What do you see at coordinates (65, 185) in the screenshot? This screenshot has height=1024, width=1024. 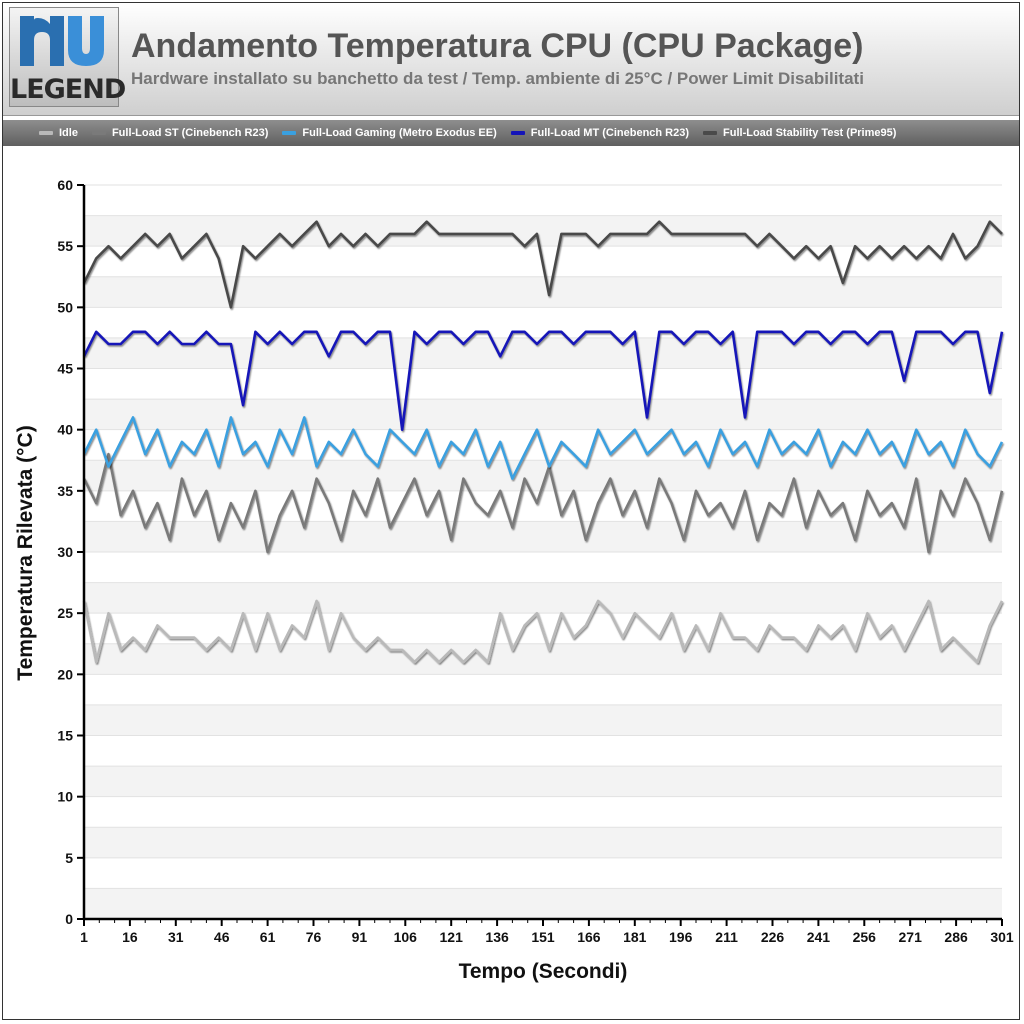 I see `y-tick-label: 60` at bounding box center [65, 185].